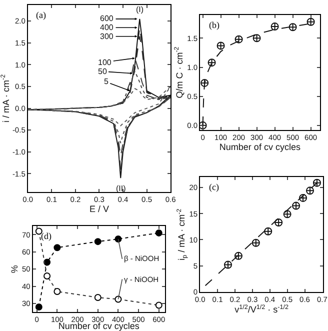 The image size is (328, 331). What do you see at coordinates (103, 71) in the screenshot?
I see `annotation: 50` at bounding box center [103, 71].